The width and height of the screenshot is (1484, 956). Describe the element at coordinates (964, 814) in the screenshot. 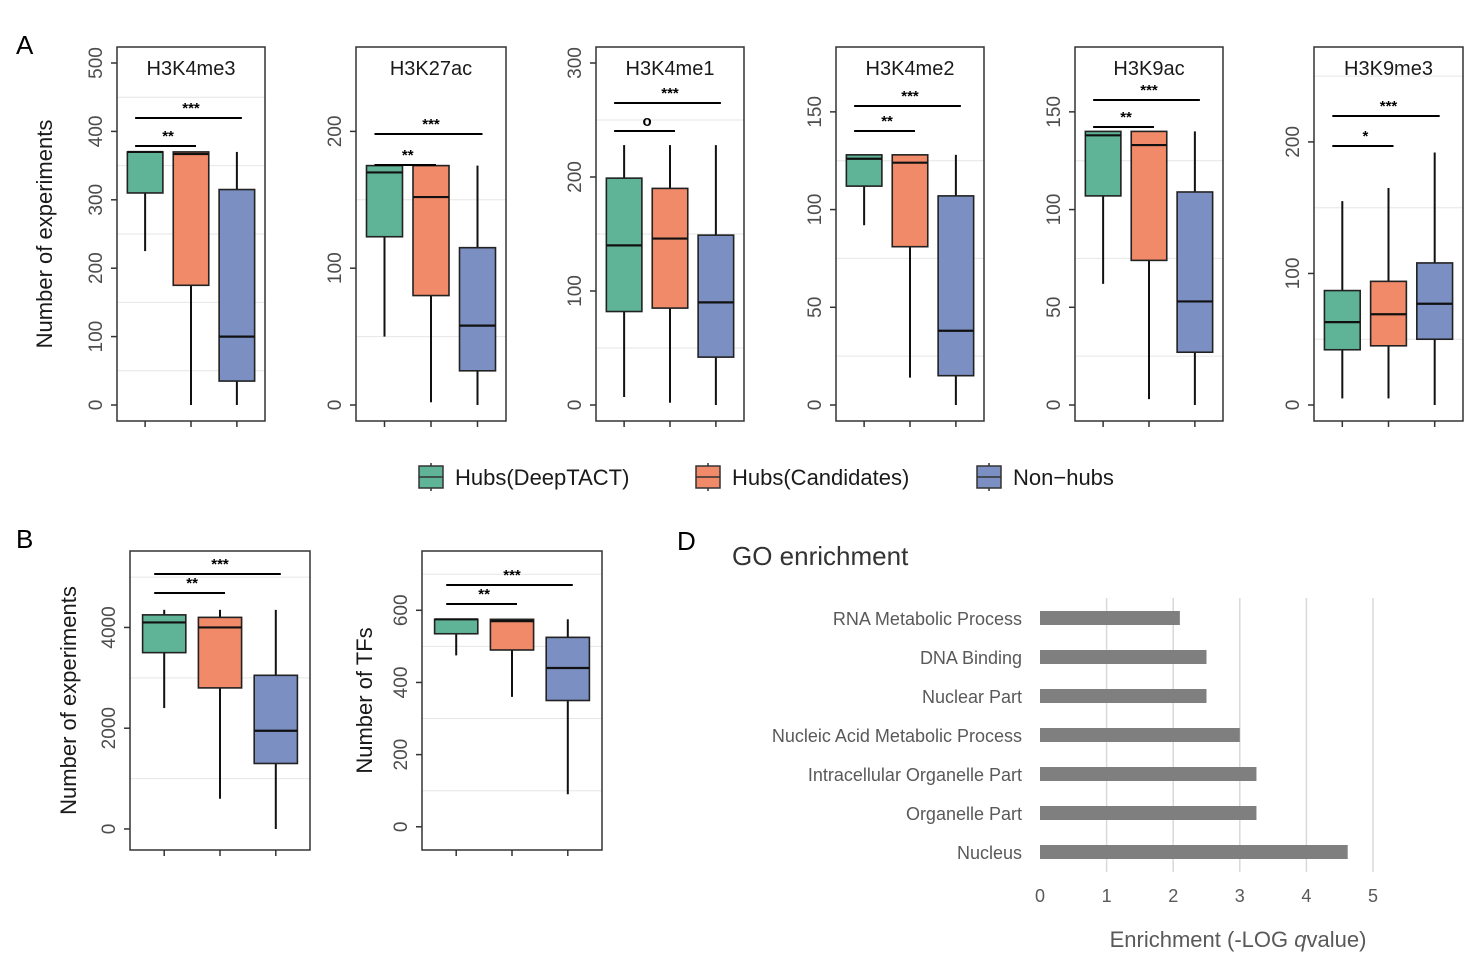

I see `go-category-label: Organelle Part` at that location.